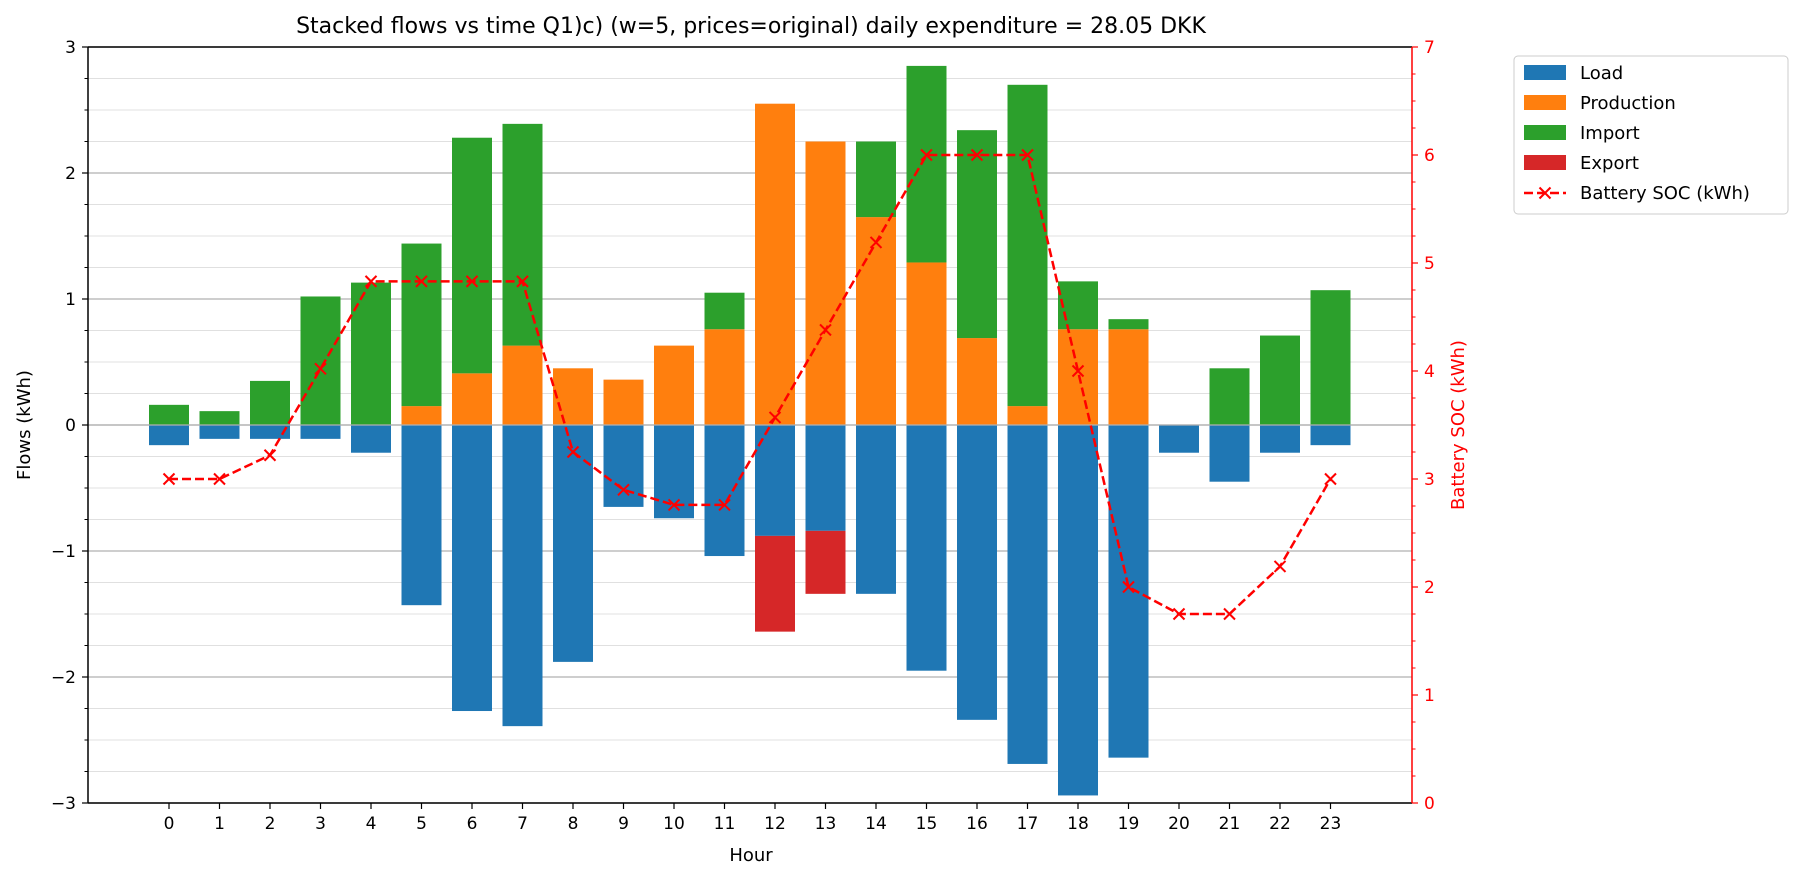 The image size is (1801, 881). What do you see at coordinates (70, 426) in the screenshot?
I see `y-tick-label: 0` at bounding box center [70, 426].